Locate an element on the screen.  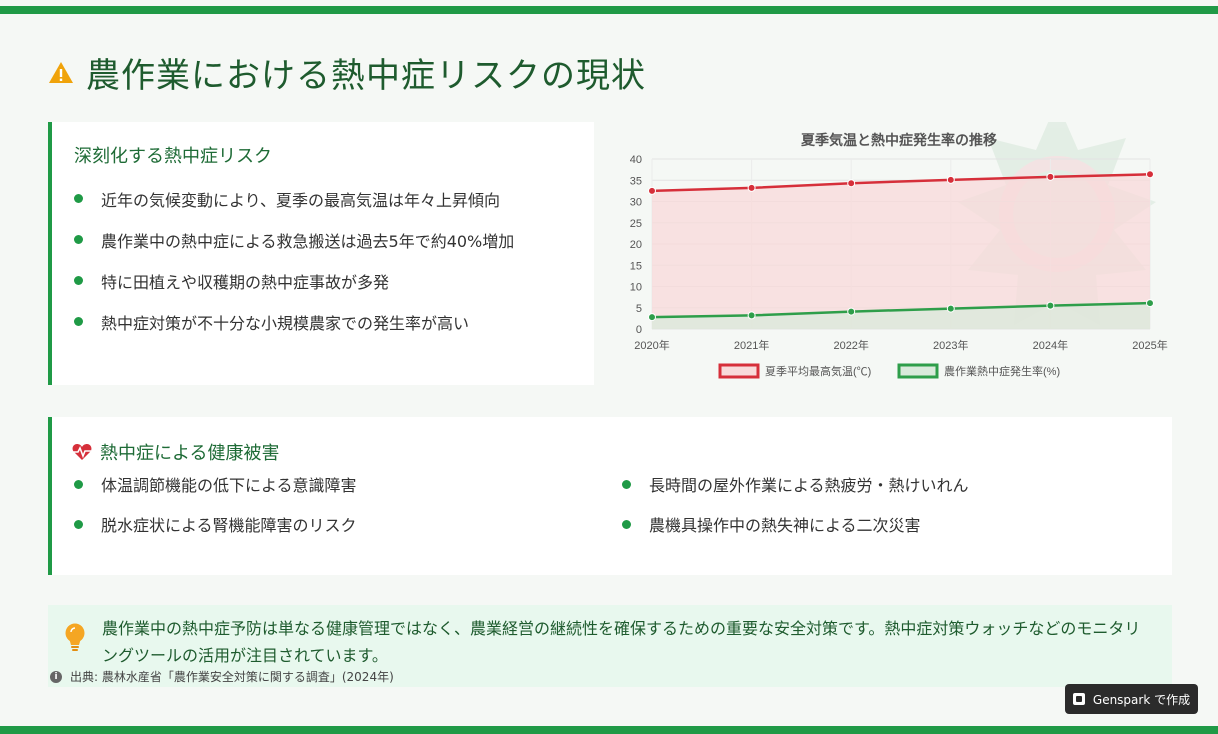
page-header: 農作業における熱中症リスクの現状 is located at coordinates (347, 72).